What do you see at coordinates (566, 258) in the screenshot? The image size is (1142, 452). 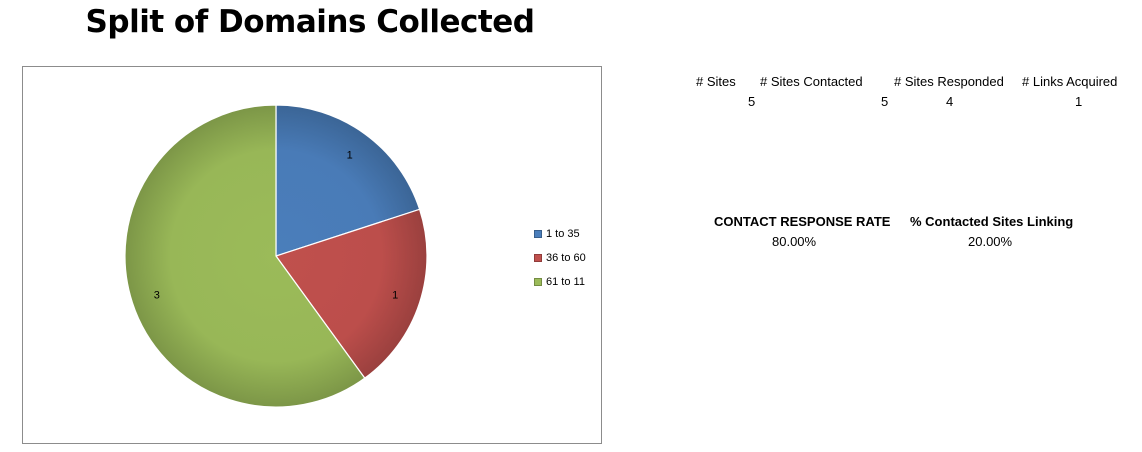 I see `legend-label: 36 to 60` at bounding box center [566, 258].